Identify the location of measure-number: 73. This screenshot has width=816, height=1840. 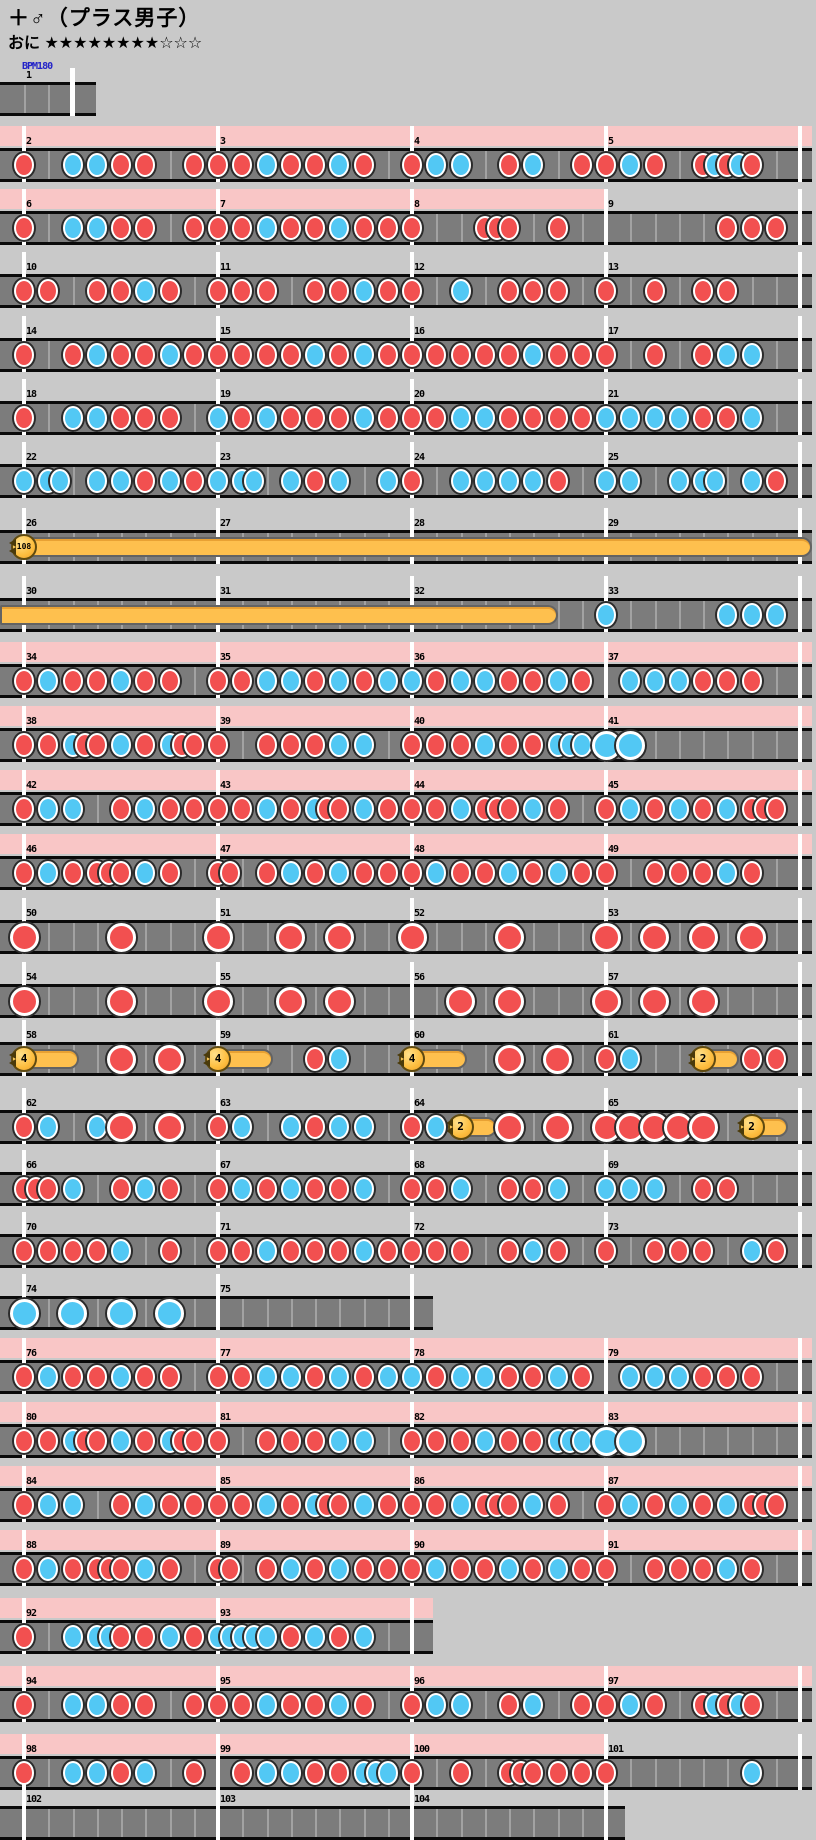
(613, 1227).